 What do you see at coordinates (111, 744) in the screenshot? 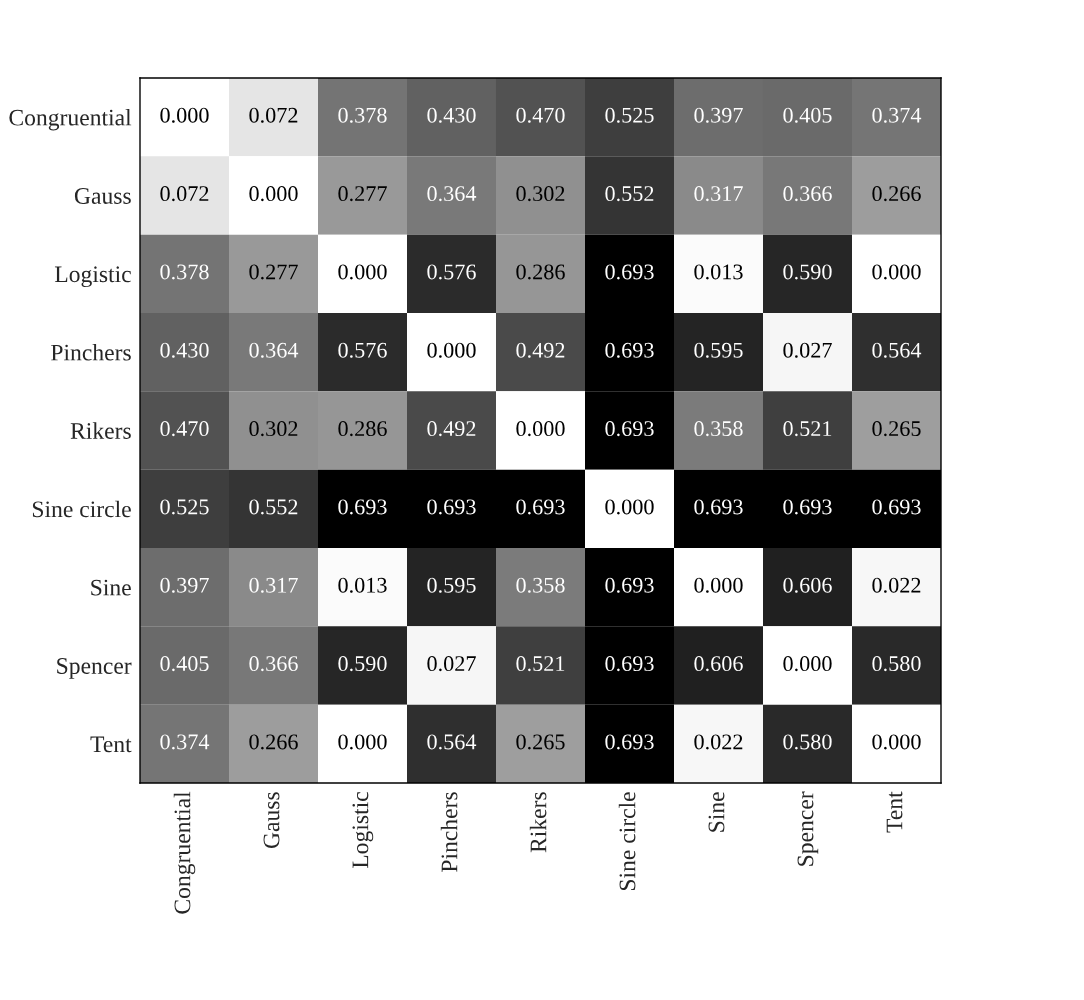
I see `y-tick-label: Tent` at bounding box center [111, 744].